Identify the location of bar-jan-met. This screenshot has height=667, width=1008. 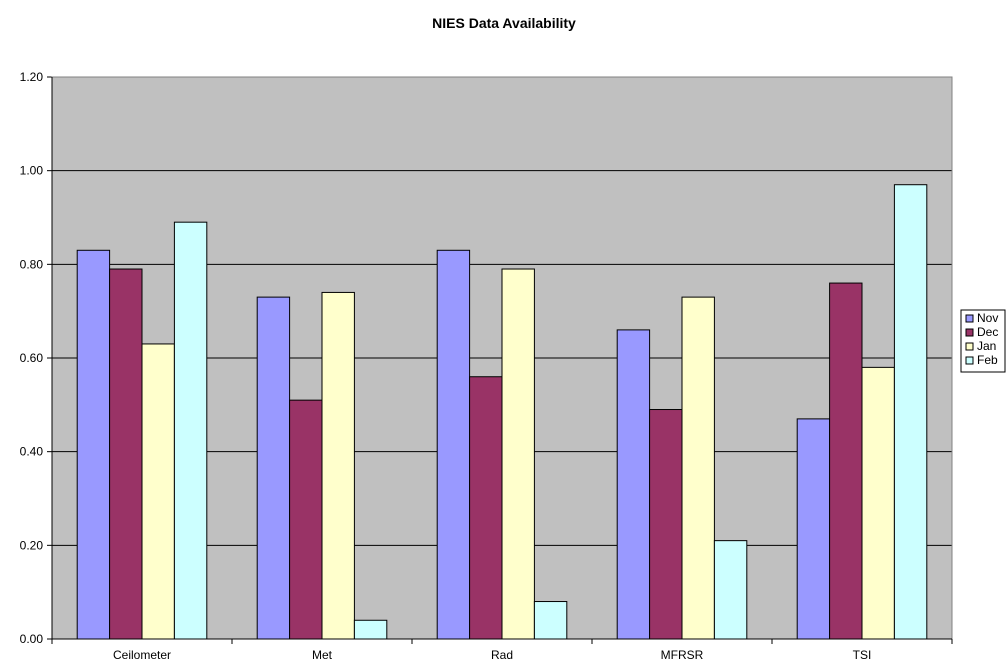
(338, 465).